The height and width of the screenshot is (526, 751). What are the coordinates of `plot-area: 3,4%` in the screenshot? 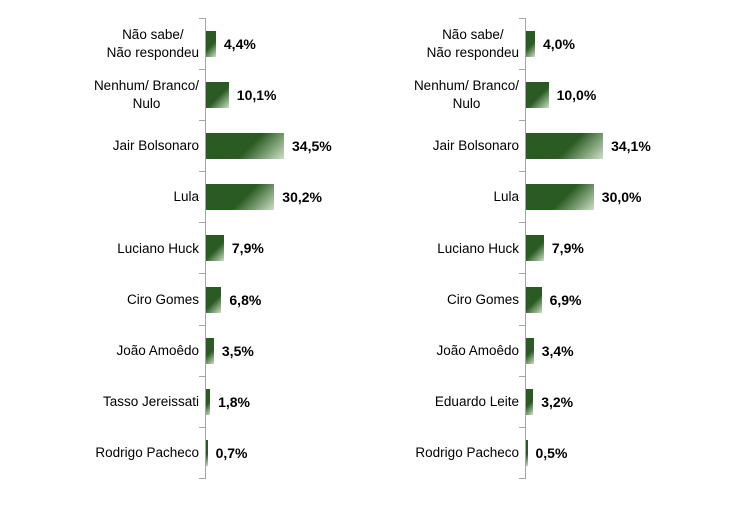 It's located at (611, 350).